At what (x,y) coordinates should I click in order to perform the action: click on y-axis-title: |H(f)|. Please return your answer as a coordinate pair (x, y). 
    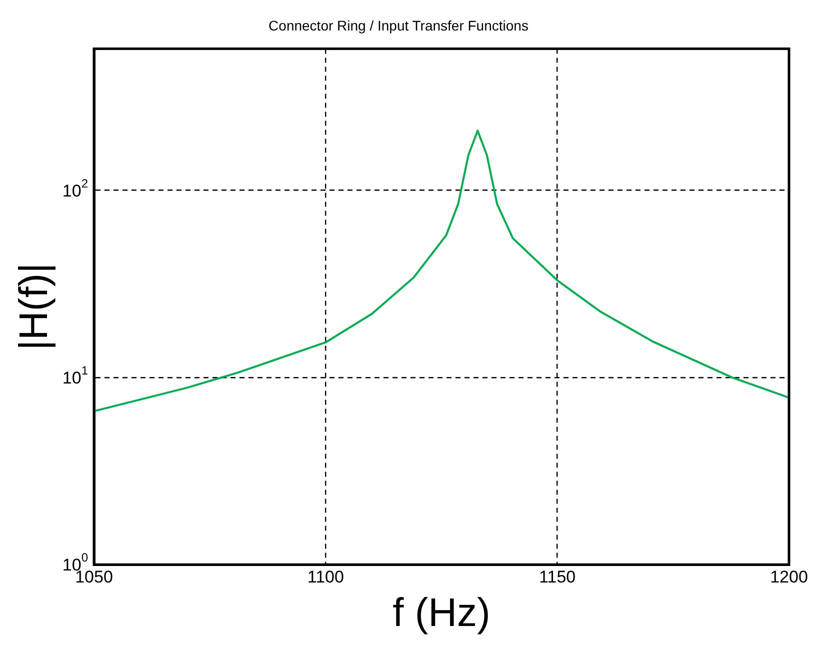
    Looking at the image, I should click on (34, 306).